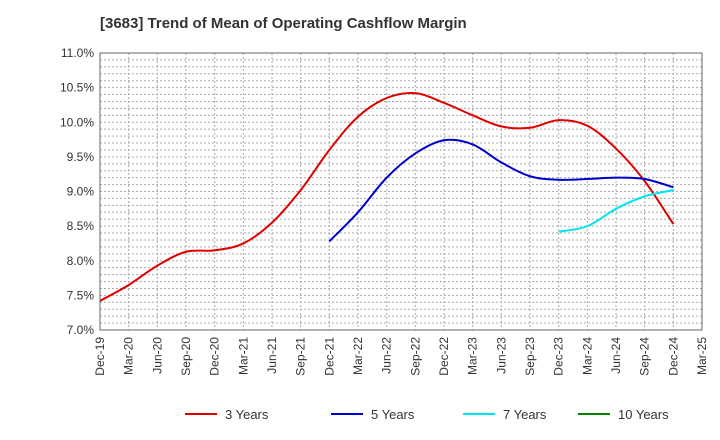  Describe the element at coordinates (186, 356) in the screenshot. I see `x-tick-label: Sep-20` at that location.